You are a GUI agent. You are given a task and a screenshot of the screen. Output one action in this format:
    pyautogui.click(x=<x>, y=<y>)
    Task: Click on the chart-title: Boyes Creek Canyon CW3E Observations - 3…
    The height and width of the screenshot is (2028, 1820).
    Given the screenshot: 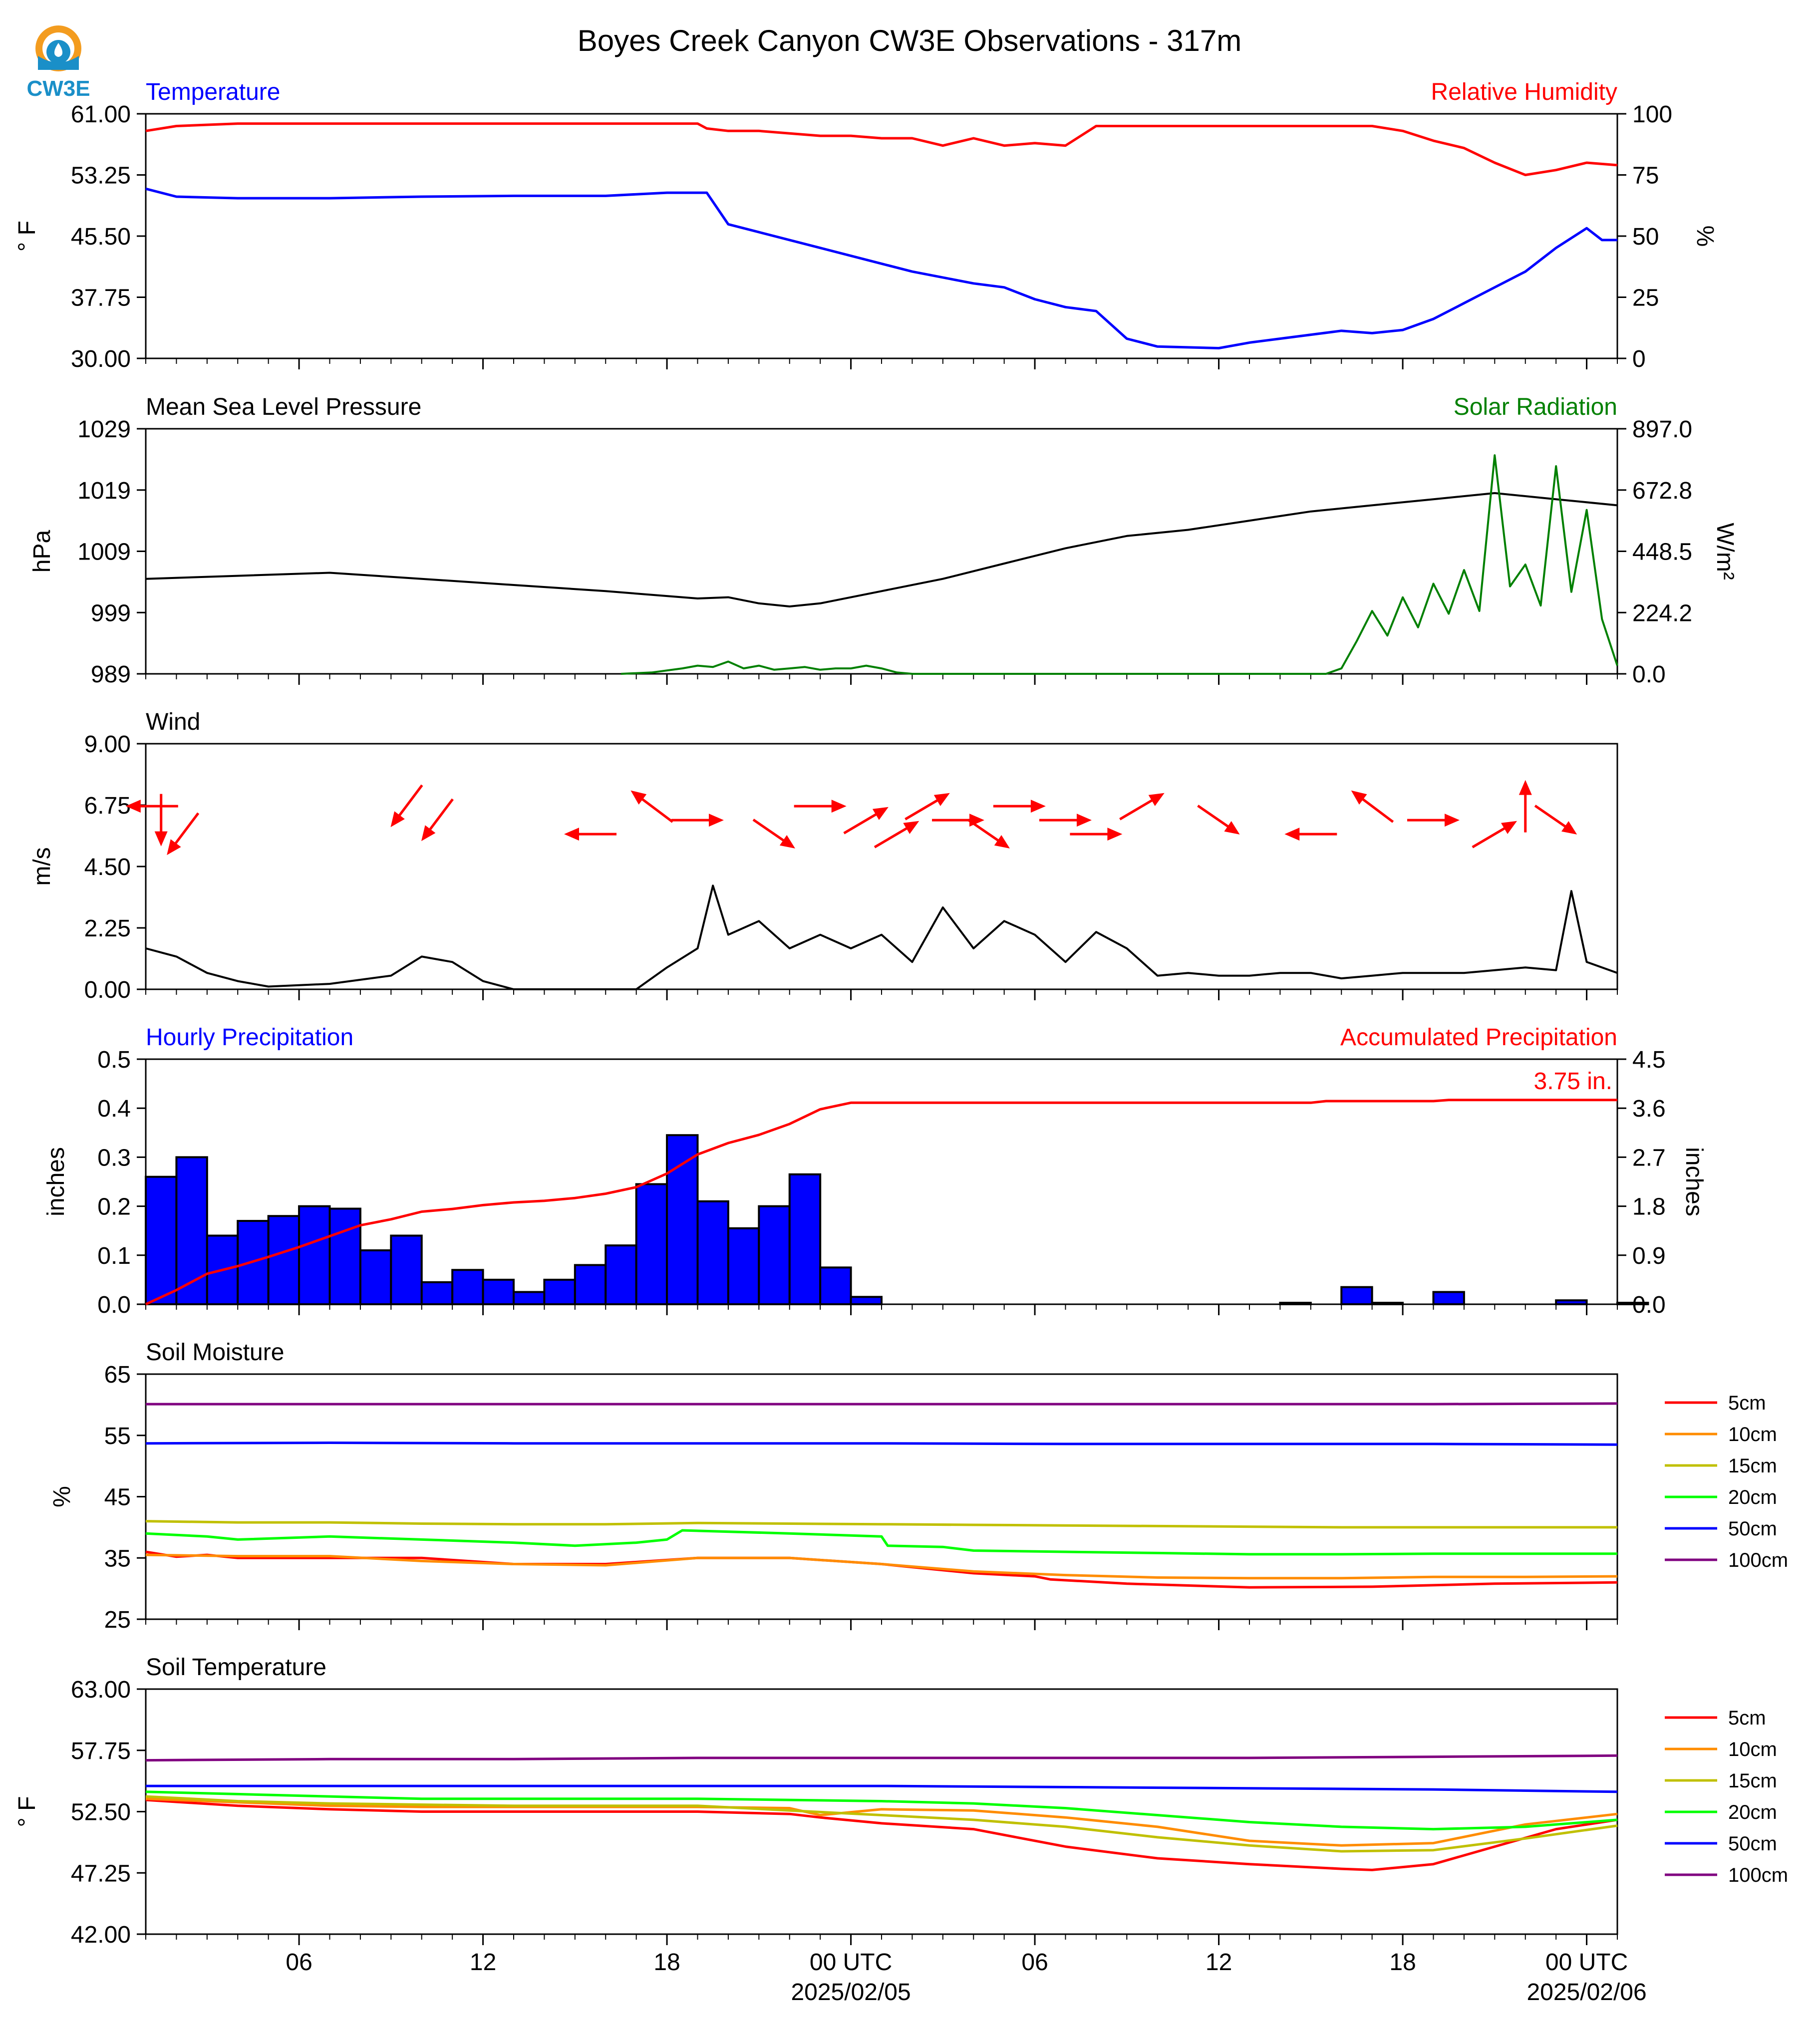 What is the action you would take?
    pyautogui.click(x=910, y=40)
    